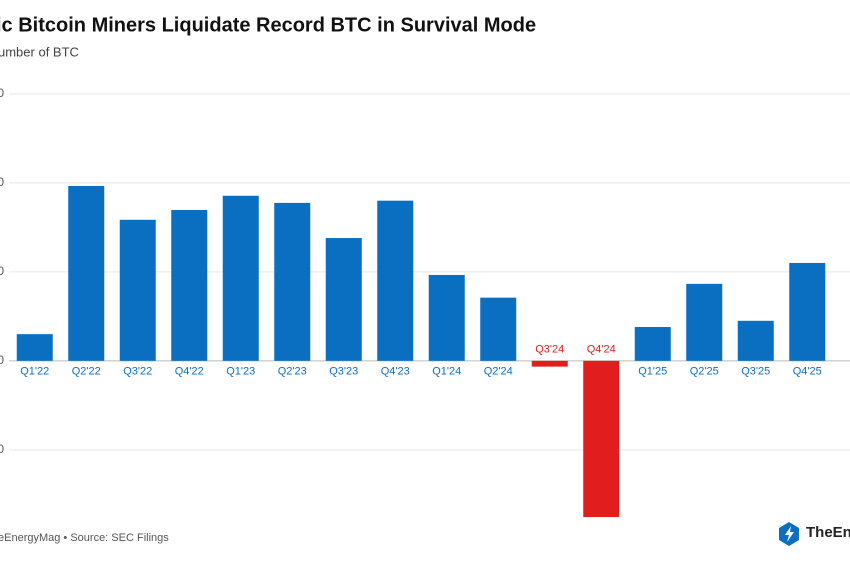 The width and height of the screenshot is (850, 565). I want to click on x-tick-label: Q2'22, so click(86, 372).